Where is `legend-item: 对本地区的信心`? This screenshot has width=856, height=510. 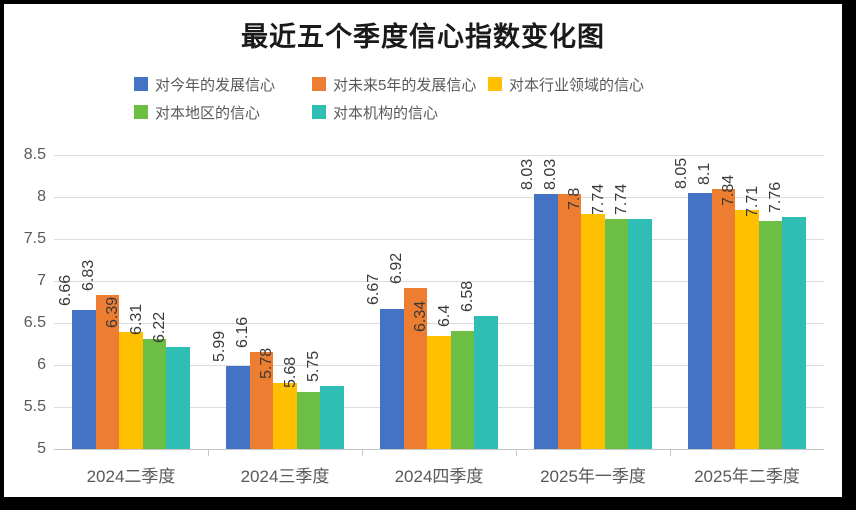
legend-item: 对本地区的信心 is located at coordinates (197, 112).